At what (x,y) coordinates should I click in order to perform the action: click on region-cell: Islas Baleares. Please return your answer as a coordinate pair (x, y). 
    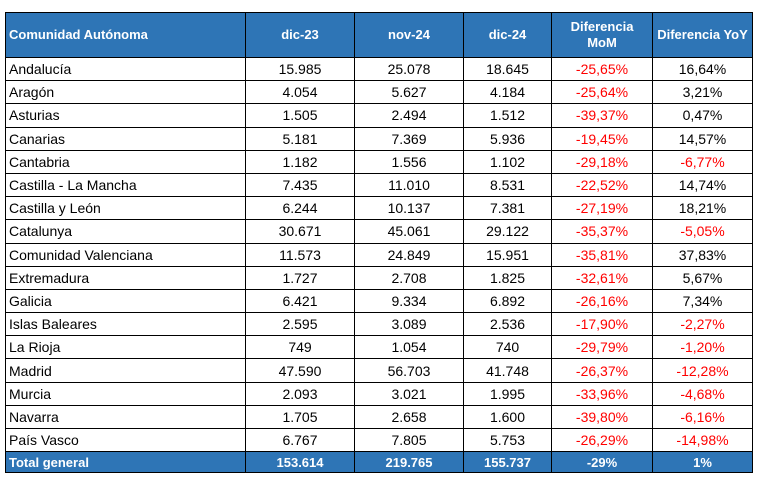
    Looking at the image, I should click on (125, 324).